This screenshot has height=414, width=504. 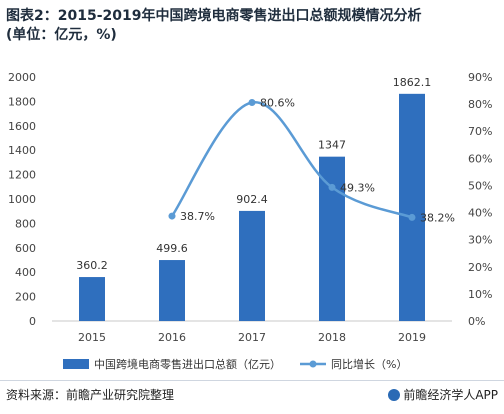 What do you see at coordinates (450, 395) in the screenshot?
I see `brand-name: 前瞻经济学人APP` at bounding box center [450, 395].